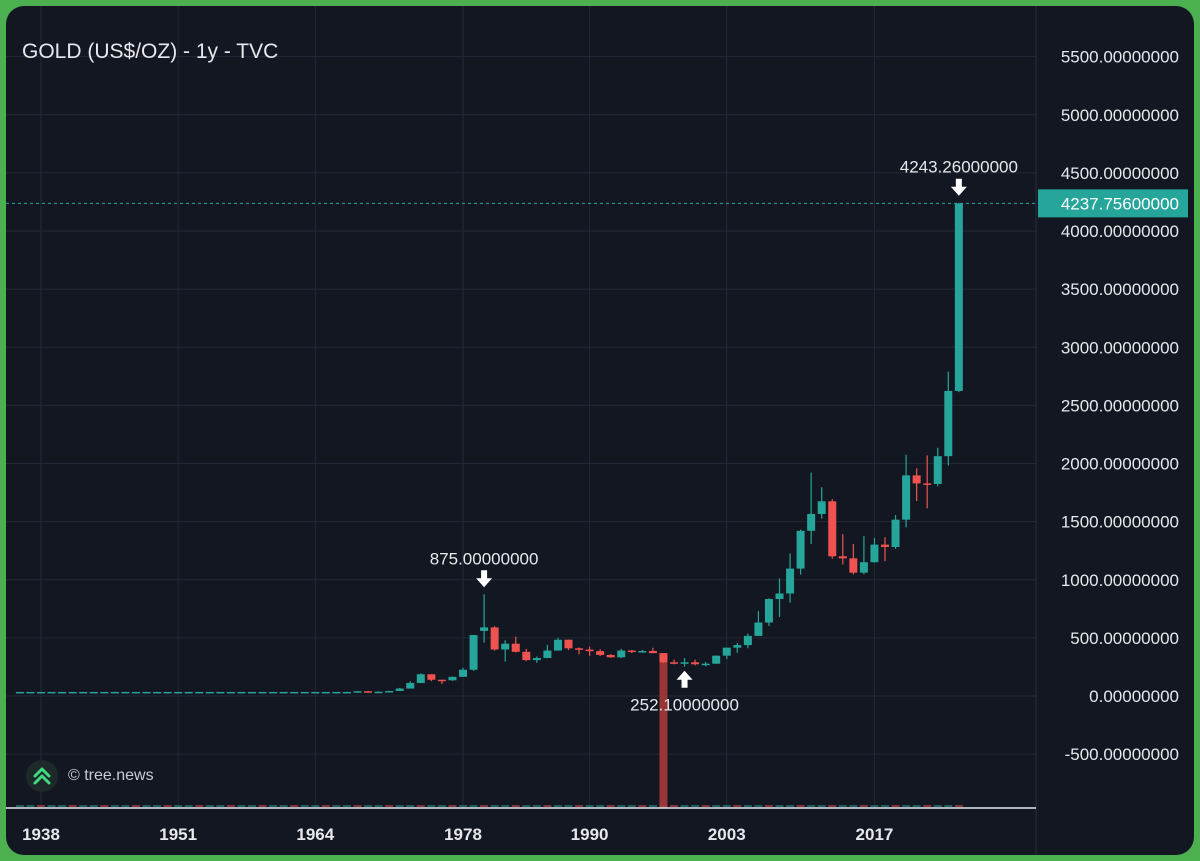 This screenshot has width=1200, height=861. I want to click on x-tick-label: 1951, so click(178, 834).